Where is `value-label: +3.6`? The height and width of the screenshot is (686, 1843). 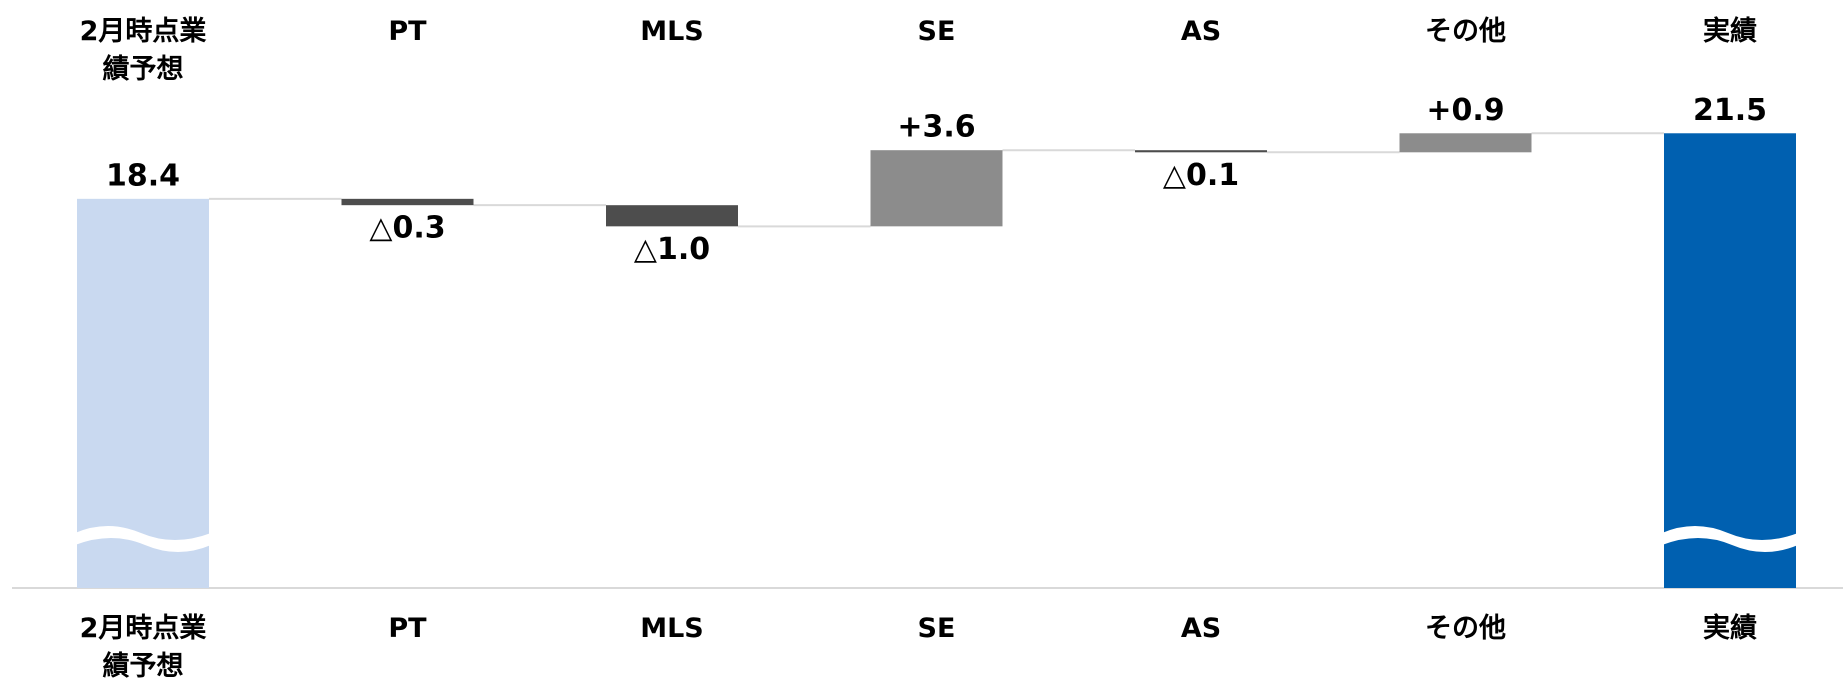
value-label: +3.6 is located at coordinates (936, 127).